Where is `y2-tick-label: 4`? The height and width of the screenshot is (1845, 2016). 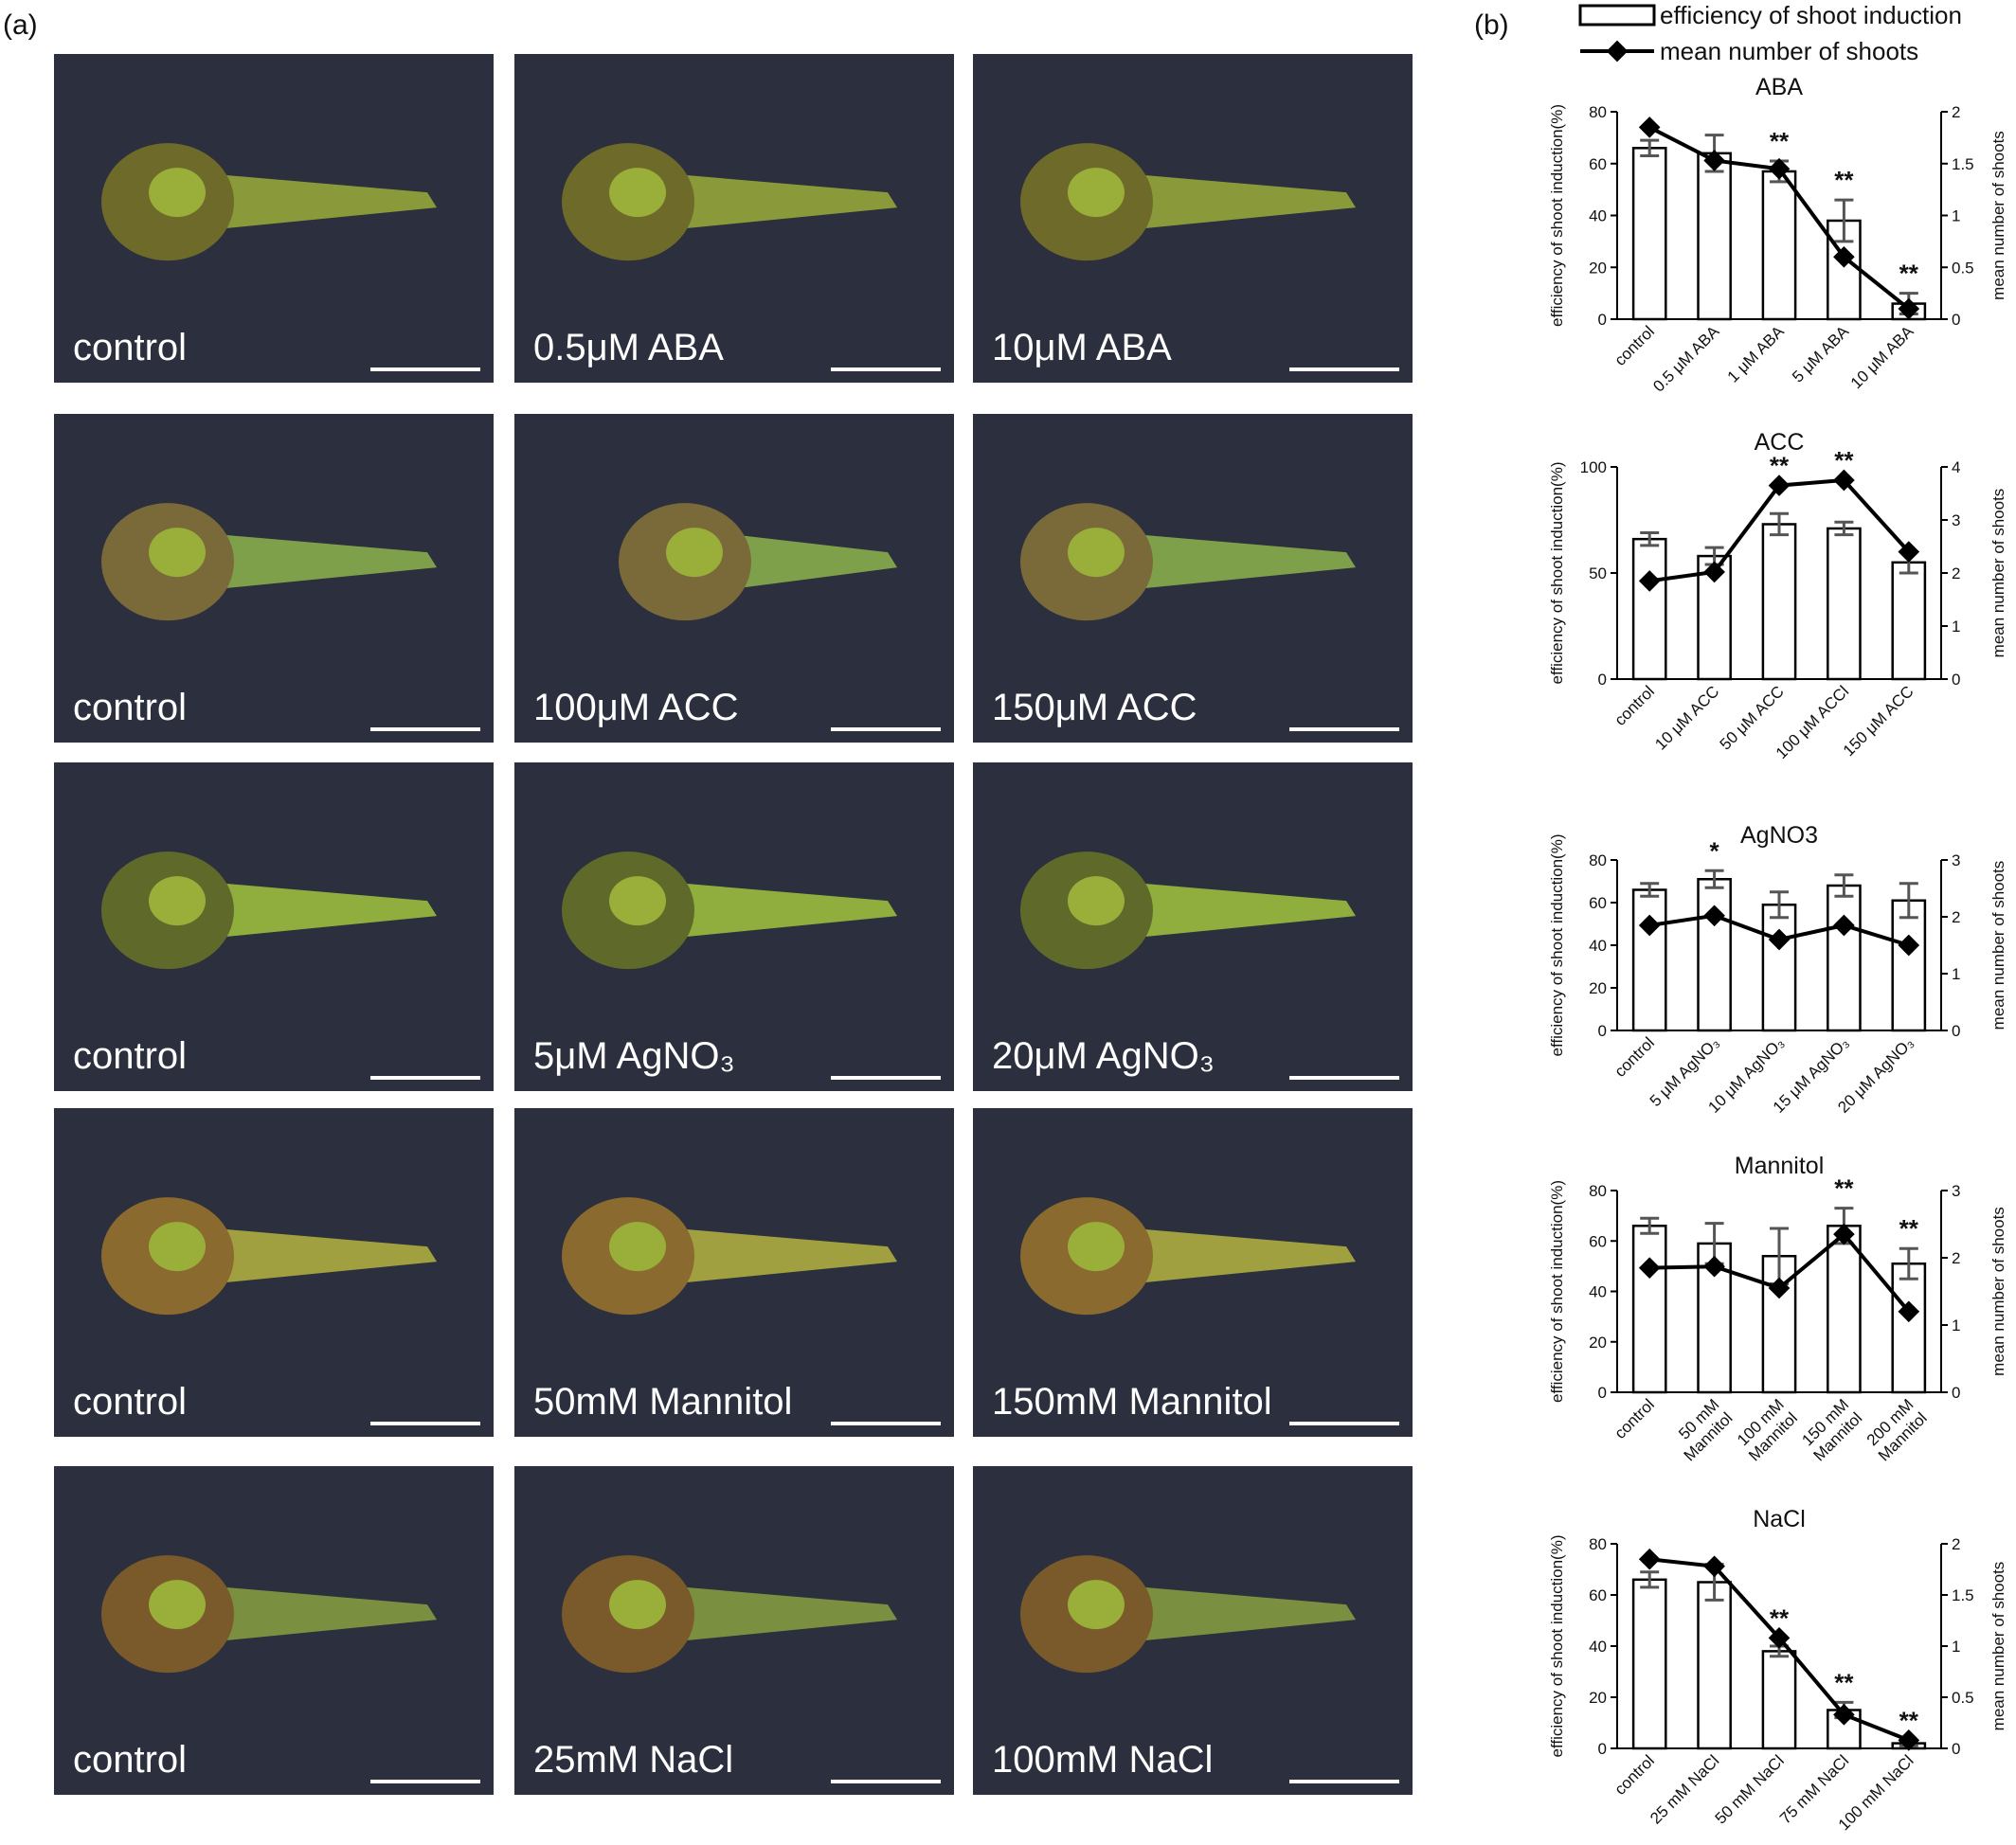 y2-tick-label: 4 is located at coordinates (1956, 467).